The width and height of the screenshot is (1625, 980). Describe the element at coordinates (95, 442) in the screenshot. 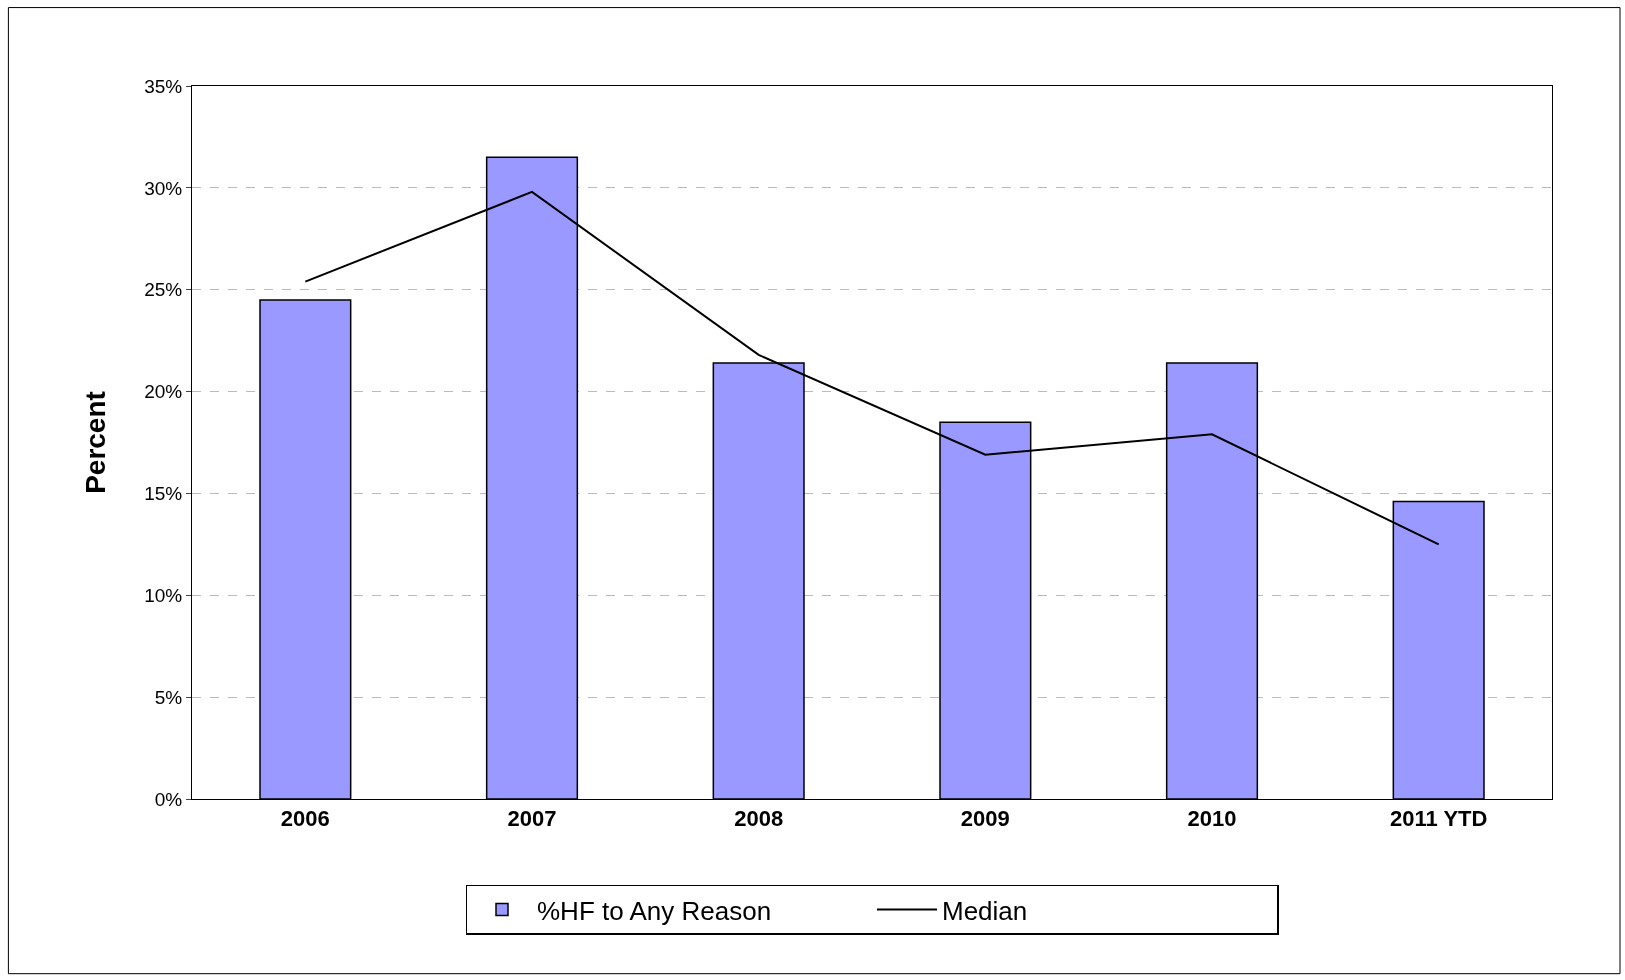

I see `y-axis-title: Percent` at that location.